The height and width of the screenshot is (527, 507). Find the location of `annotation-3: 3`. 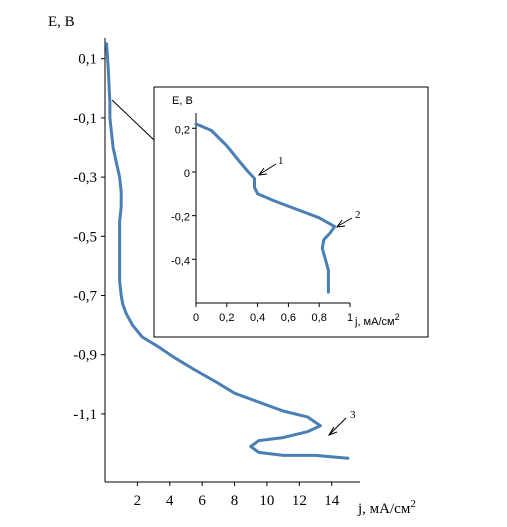

annotation-3: 3 is located at coordinates (341, 422).